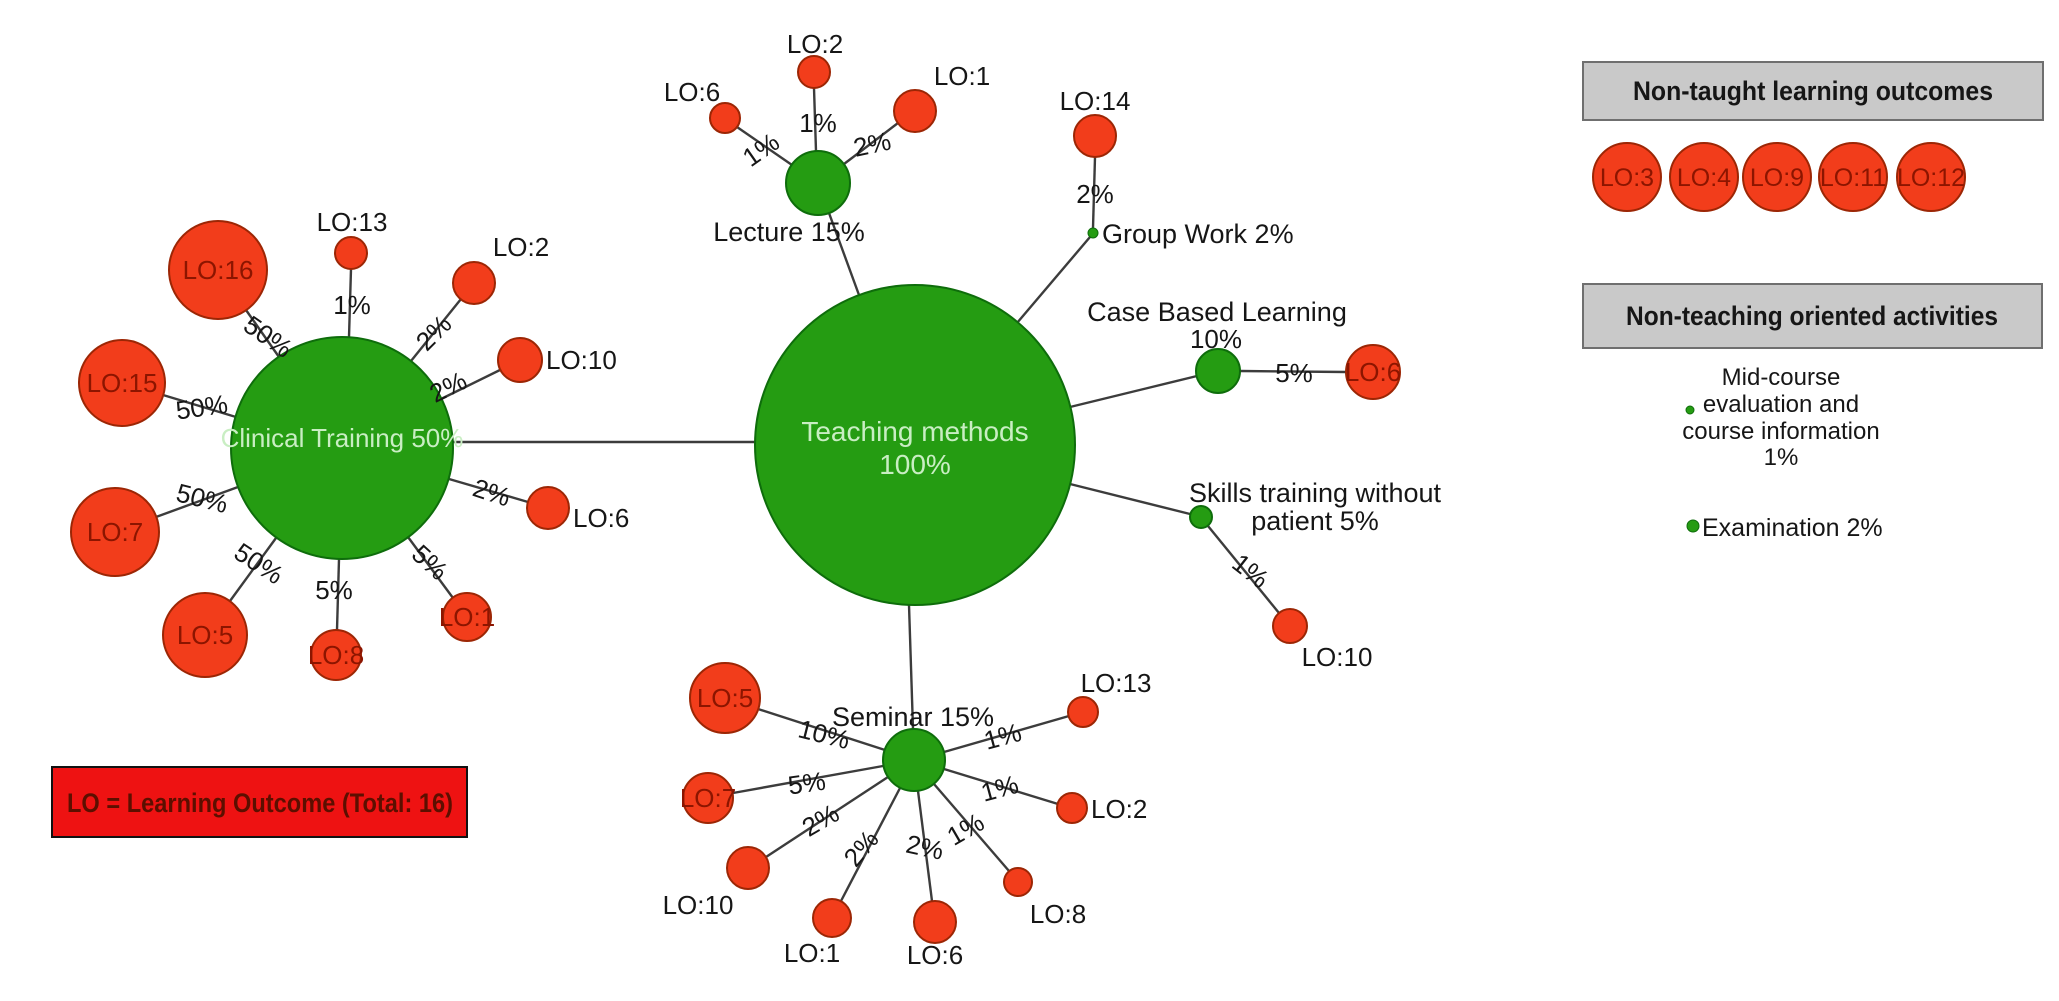  Describe the element at coordinates (1119, 809) in the screenshot. I see `label-lo-2: LO:2` at that location.